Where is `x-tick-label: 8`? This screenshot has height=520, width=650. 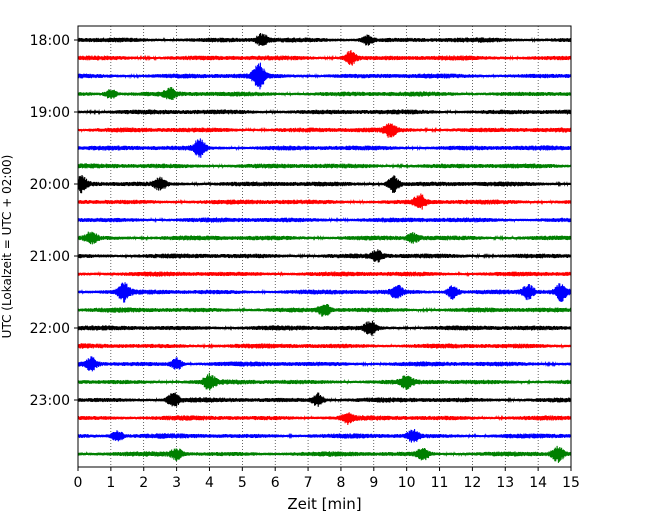 x-tick-label: 8 is located at coordinates (340, 483).